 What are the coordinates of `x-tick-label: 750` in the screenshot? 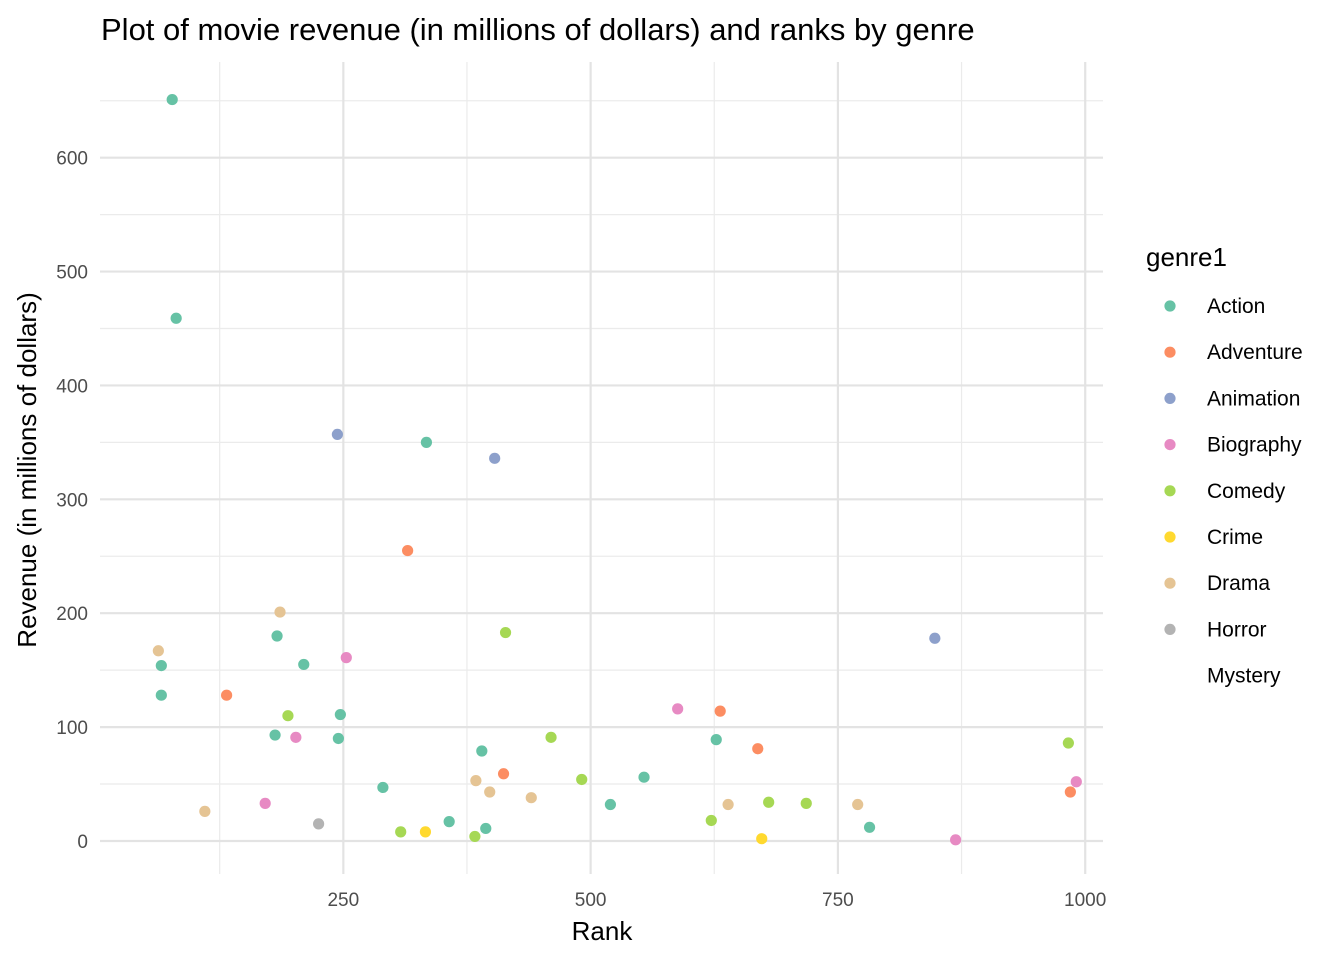 It's located at (838, 900).